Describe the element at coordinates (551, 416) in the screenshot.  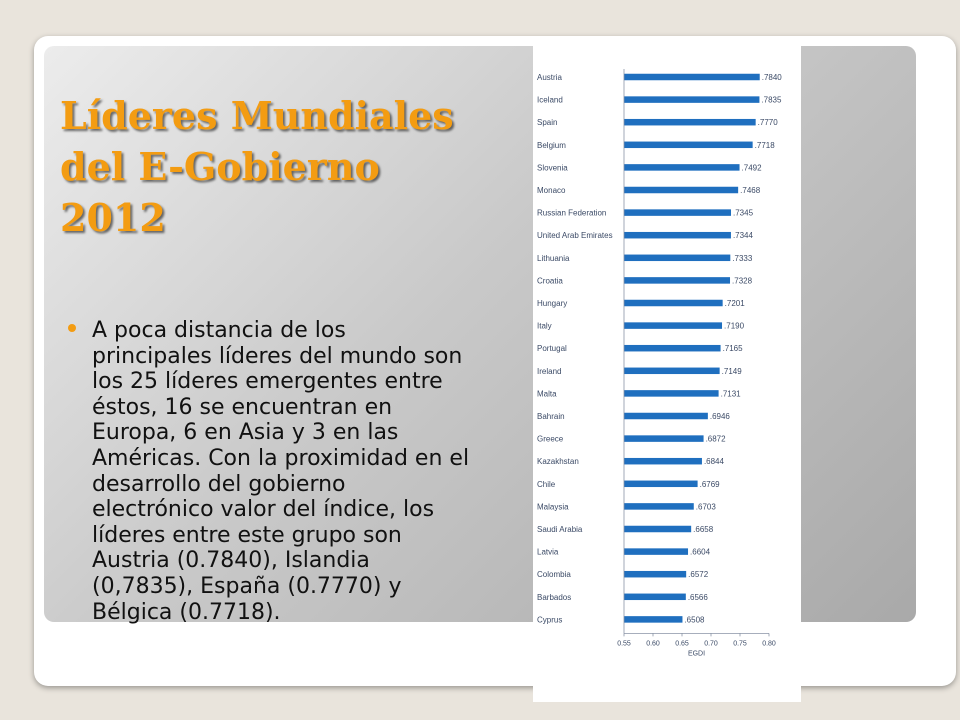
I see `category-label: Bahrain` at that location.